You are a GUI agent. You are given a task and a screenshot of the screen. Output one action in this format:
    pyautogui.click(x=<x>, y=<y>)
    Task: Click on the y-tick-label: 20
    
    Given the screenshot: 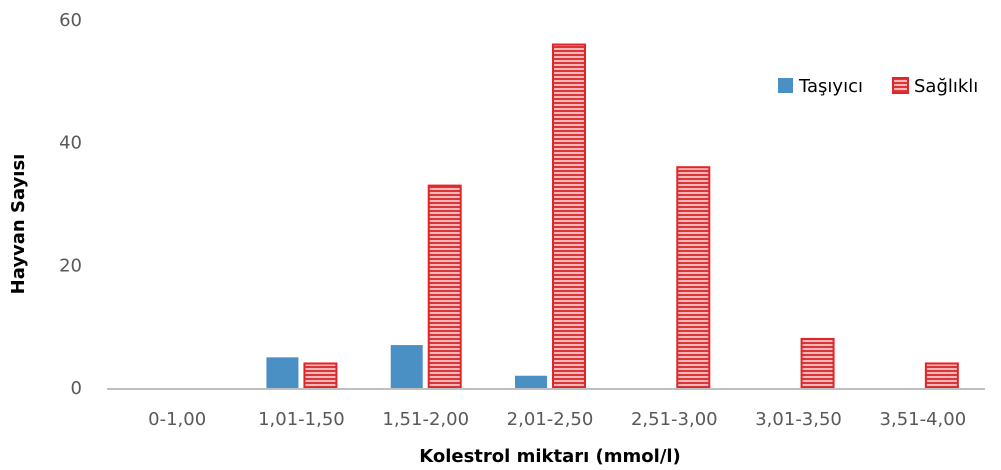 What is the action you would take?
    pyautogui.click(x=70, y=265)
    